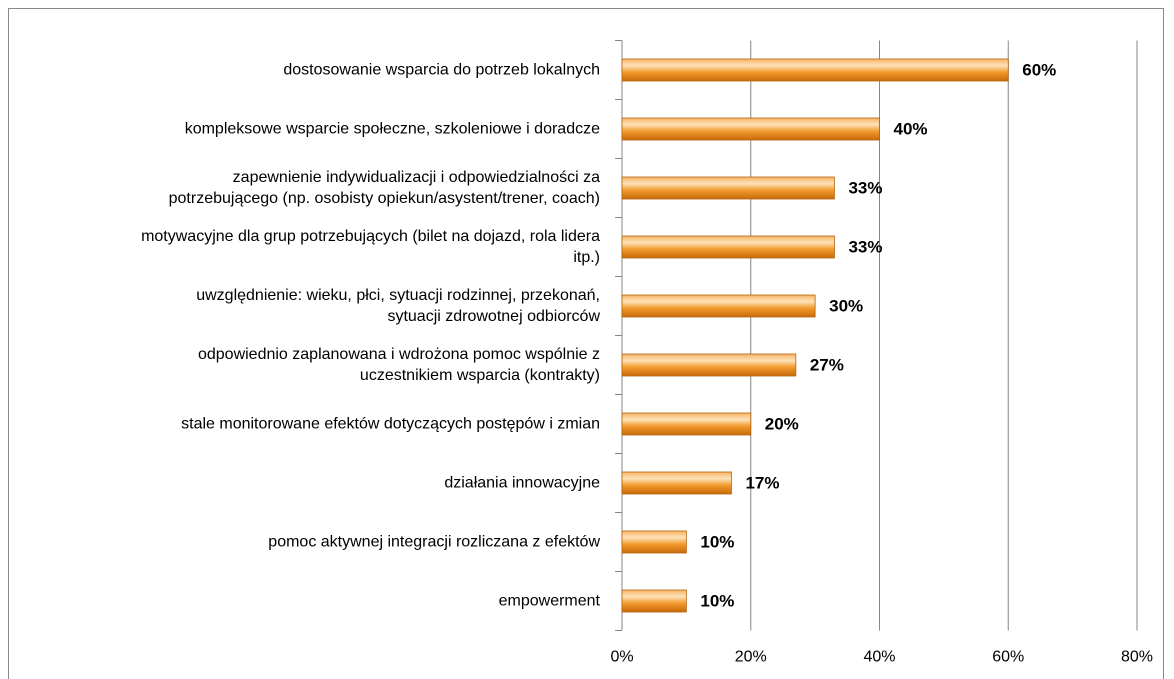 The image size is (1174, 679). I want to click on y-tick-label: działania innowacyjne, so click(522, 483).